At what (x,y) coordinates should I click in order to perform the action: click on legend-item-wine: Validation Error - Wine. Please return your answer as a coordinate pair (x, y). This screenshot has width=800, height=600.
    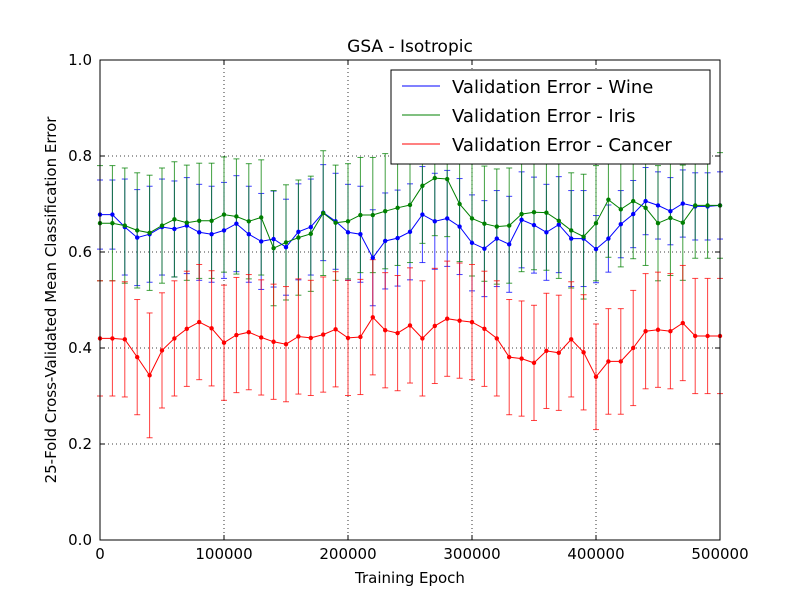
    Looking at the image, I should click on (527, 87).